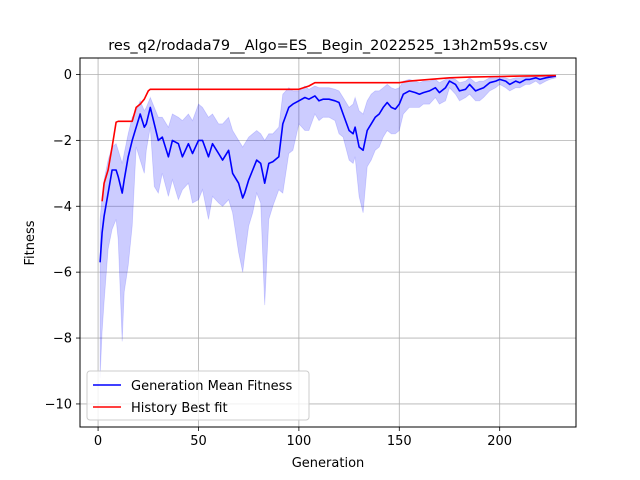 The image size is (640, 480). I want to click on y-tick-label: −2, so click(62, 141).